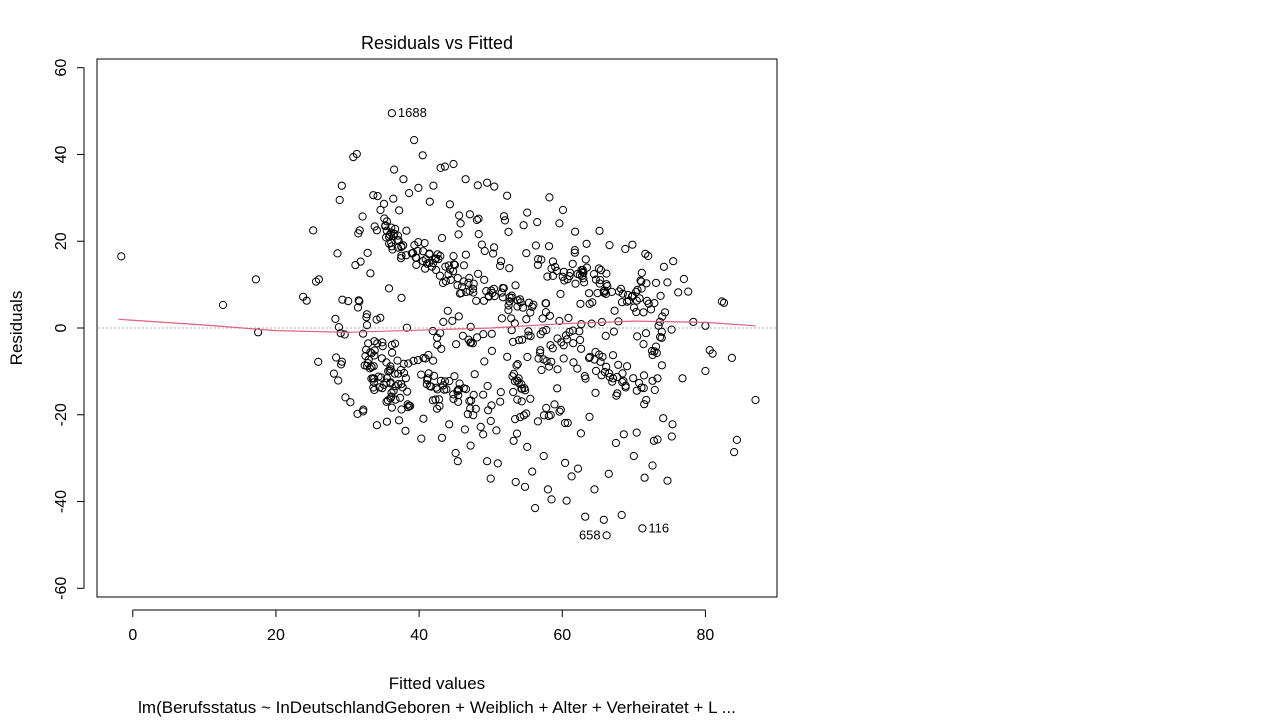  I want to click on y-tick-label: -60, so click(61, 588).